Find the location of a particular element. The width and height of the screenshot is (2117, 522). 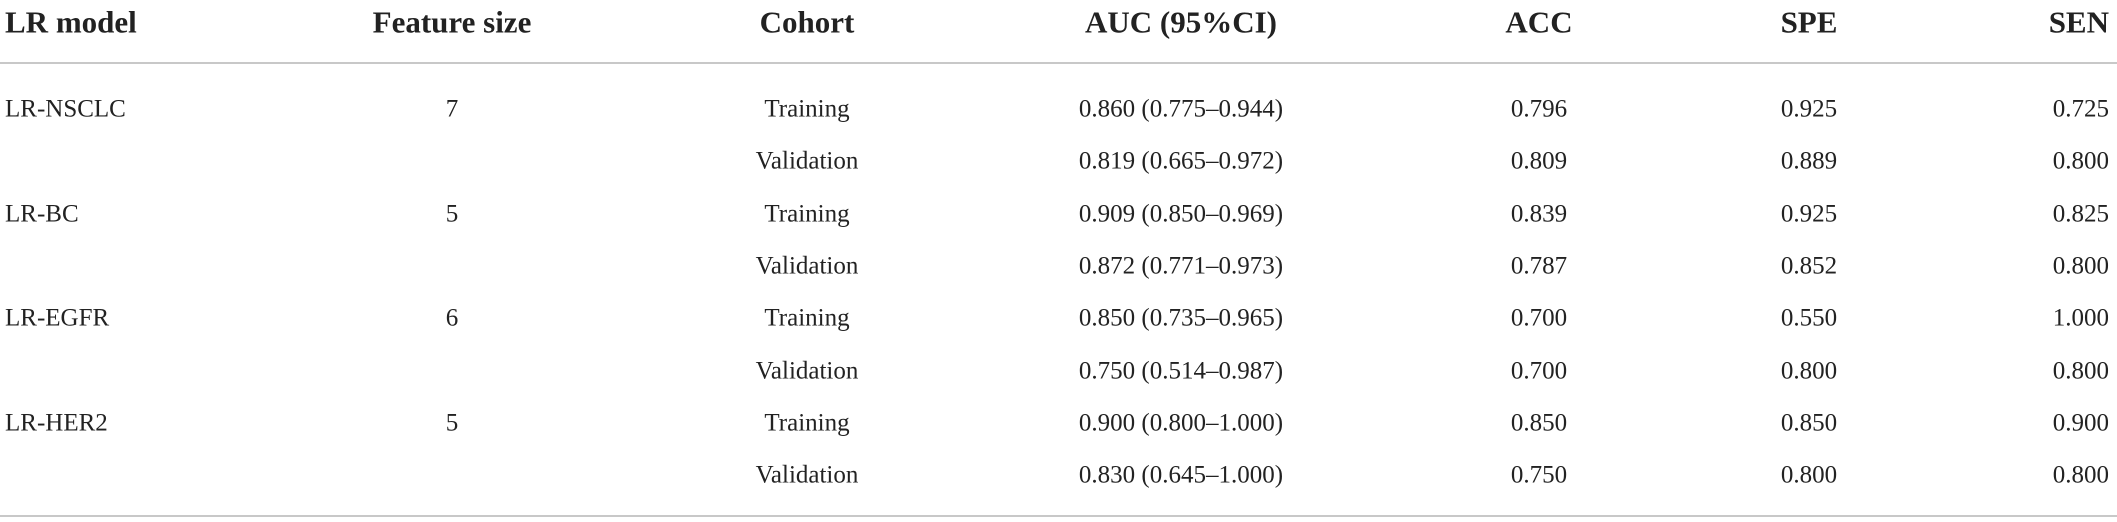

model-name: LR-BC is located at coordinates (42, 214).